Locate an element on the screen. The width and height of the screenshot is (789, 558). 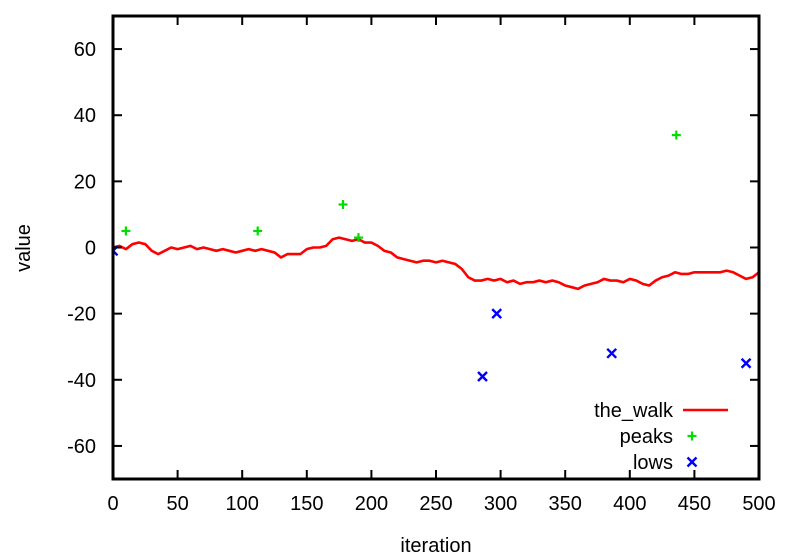
point-lows-4-d2 is located at coordinates (746, 363).